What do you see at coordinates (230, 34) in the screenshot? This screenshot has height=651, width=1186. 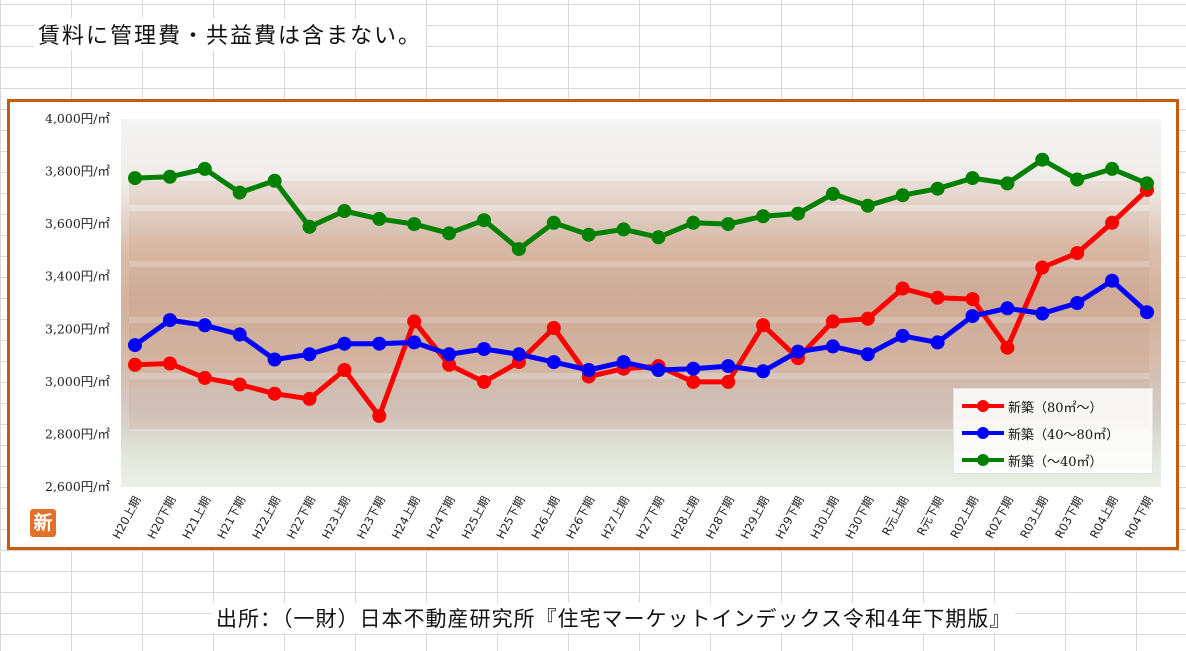 I see `note-text: 賃料に管理費・共益費は含まない。` at bounding box center [230, 34].